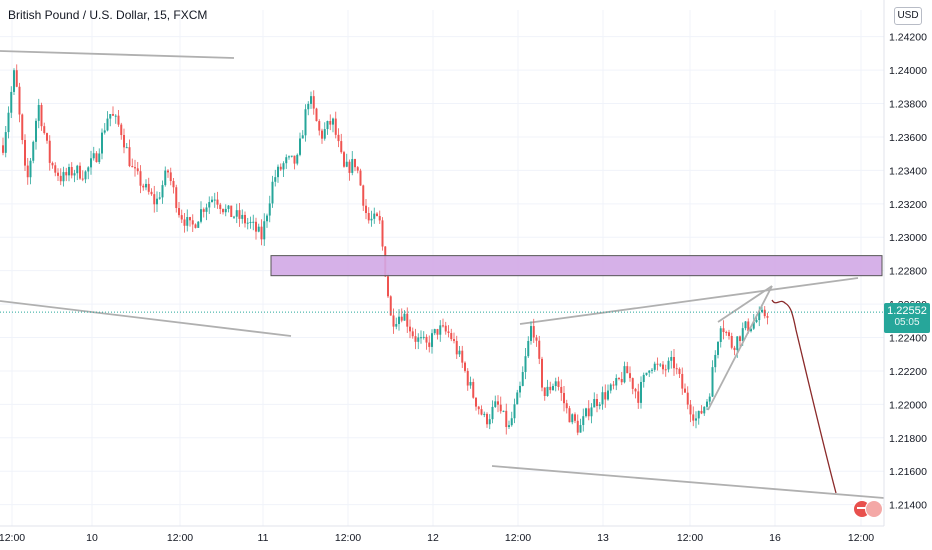 This screenshot has height=550, width=932. Describe the element at coordinates (908, 138) in the screenshot. I see `price-tick-label: 1.23600` at that location.